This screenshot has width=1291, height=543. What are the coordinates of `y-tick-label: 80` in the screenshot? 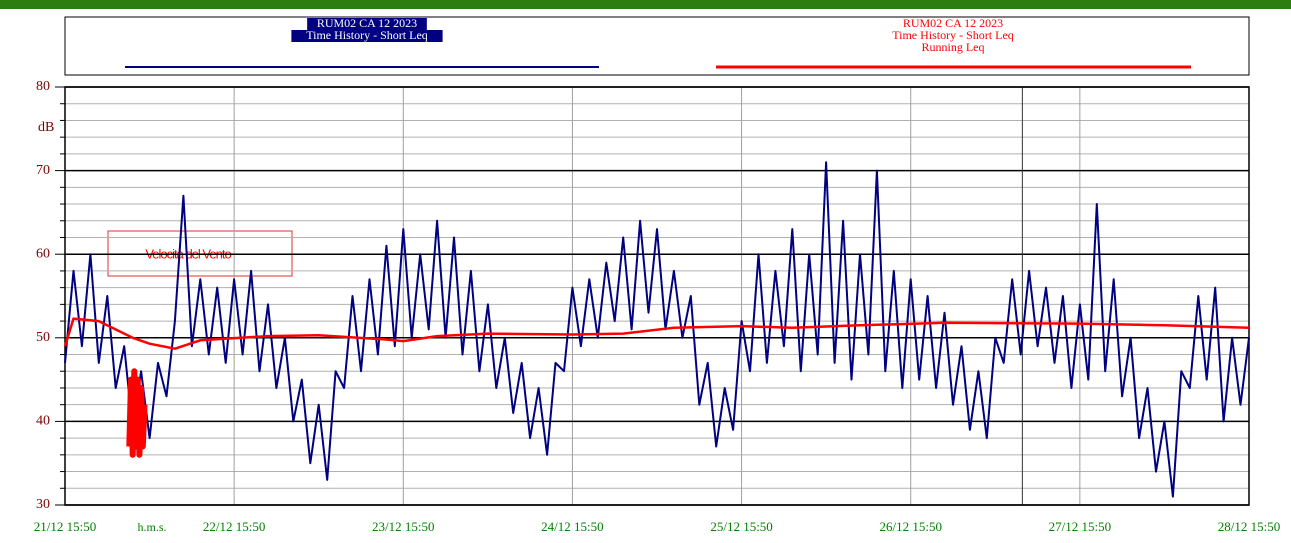 It's located at (43, 86).